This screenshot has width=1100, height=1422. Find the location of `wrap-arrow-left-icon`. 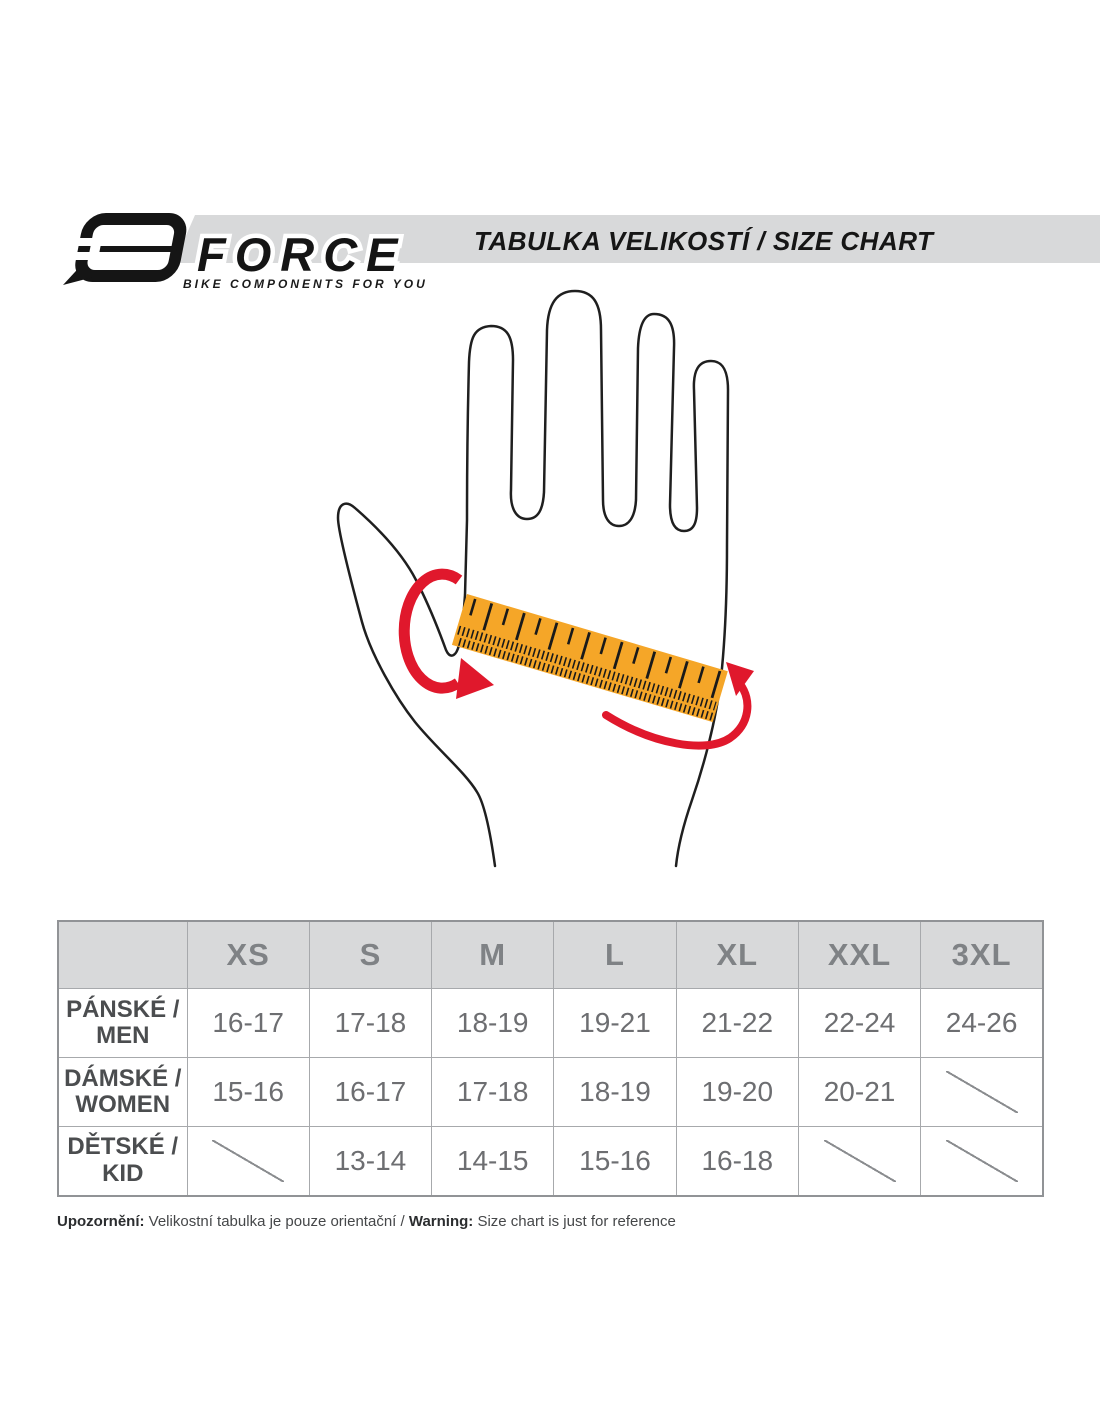

wrap-arrow-left-icon is located at coordinates (446, 633).